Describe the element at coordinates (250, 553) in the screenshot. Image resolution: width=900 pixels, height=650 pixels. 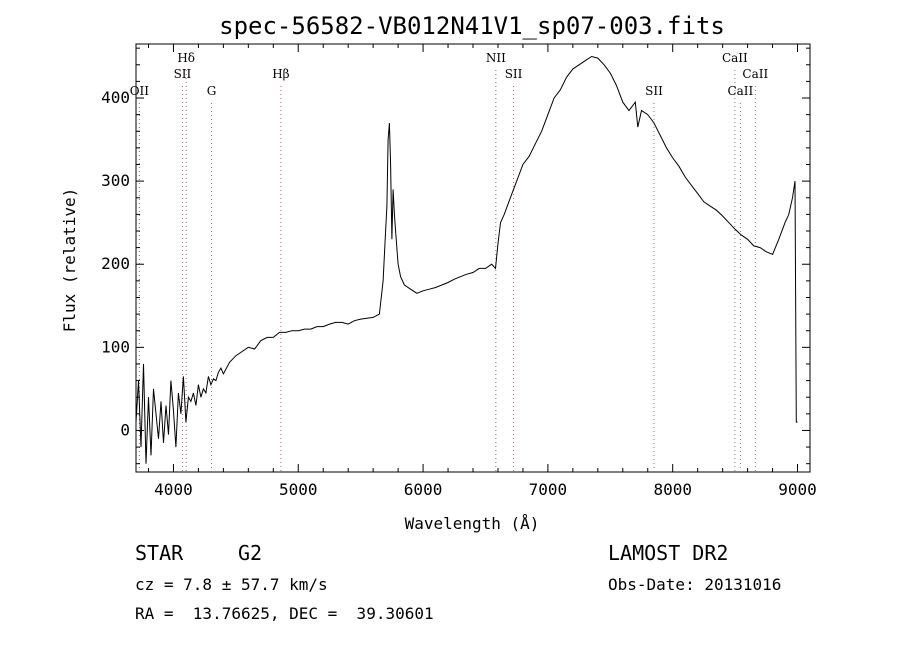
I see `subclass-label: G2` at that location.